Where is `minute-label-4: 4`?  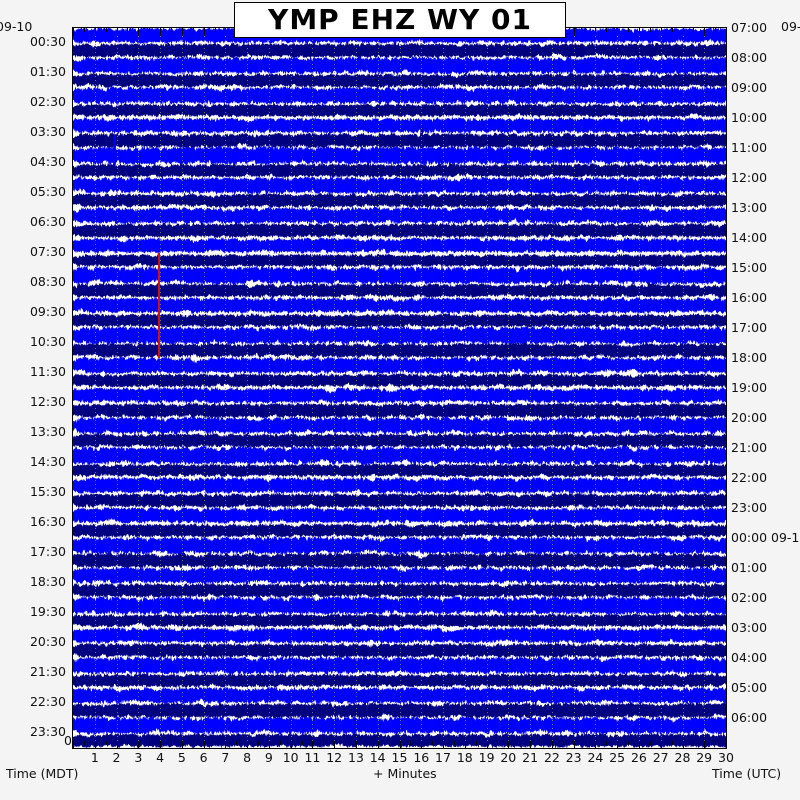
minute-label-4: 4 is located at coordinates (160, 757).